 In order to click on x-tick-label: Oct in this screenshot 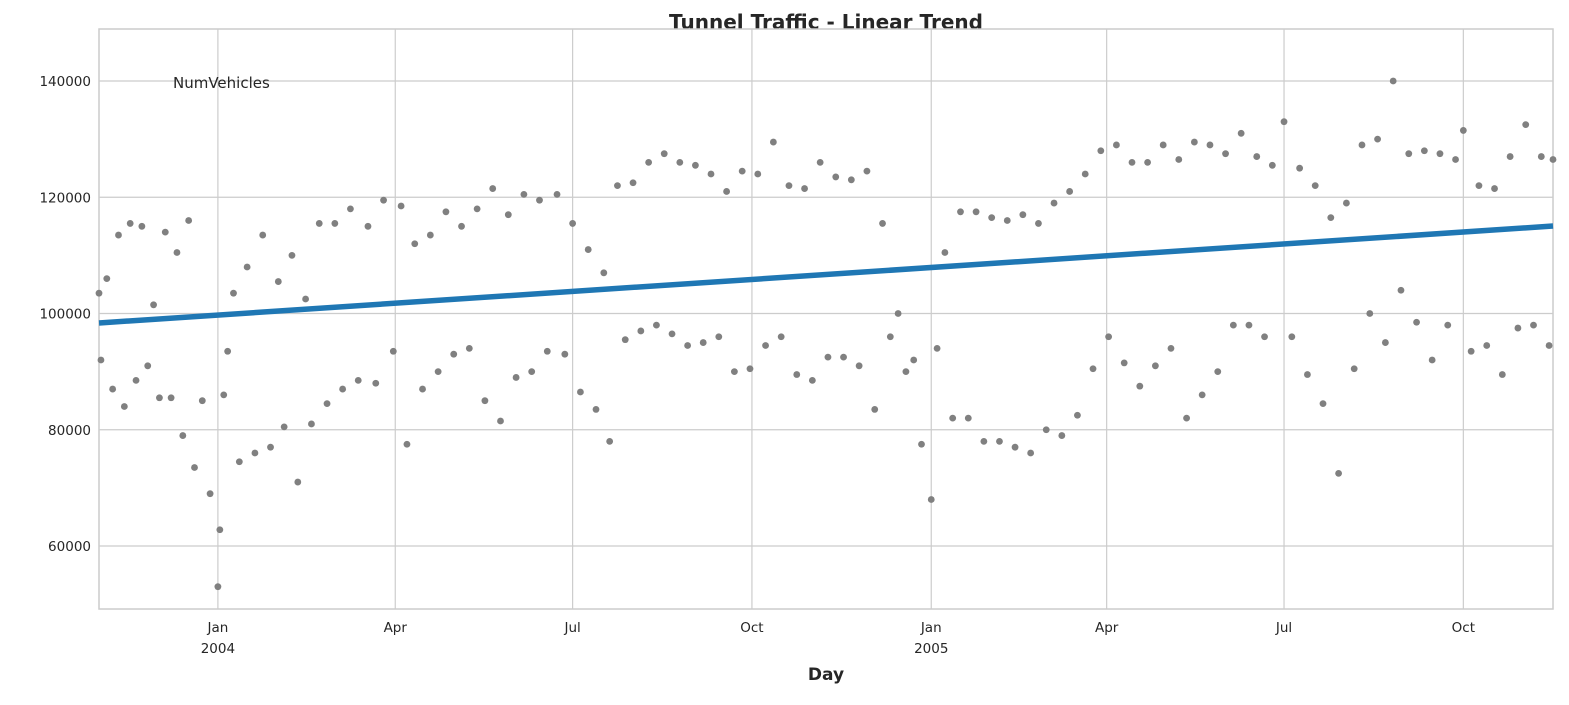, I will do `click(1463, 628)`.